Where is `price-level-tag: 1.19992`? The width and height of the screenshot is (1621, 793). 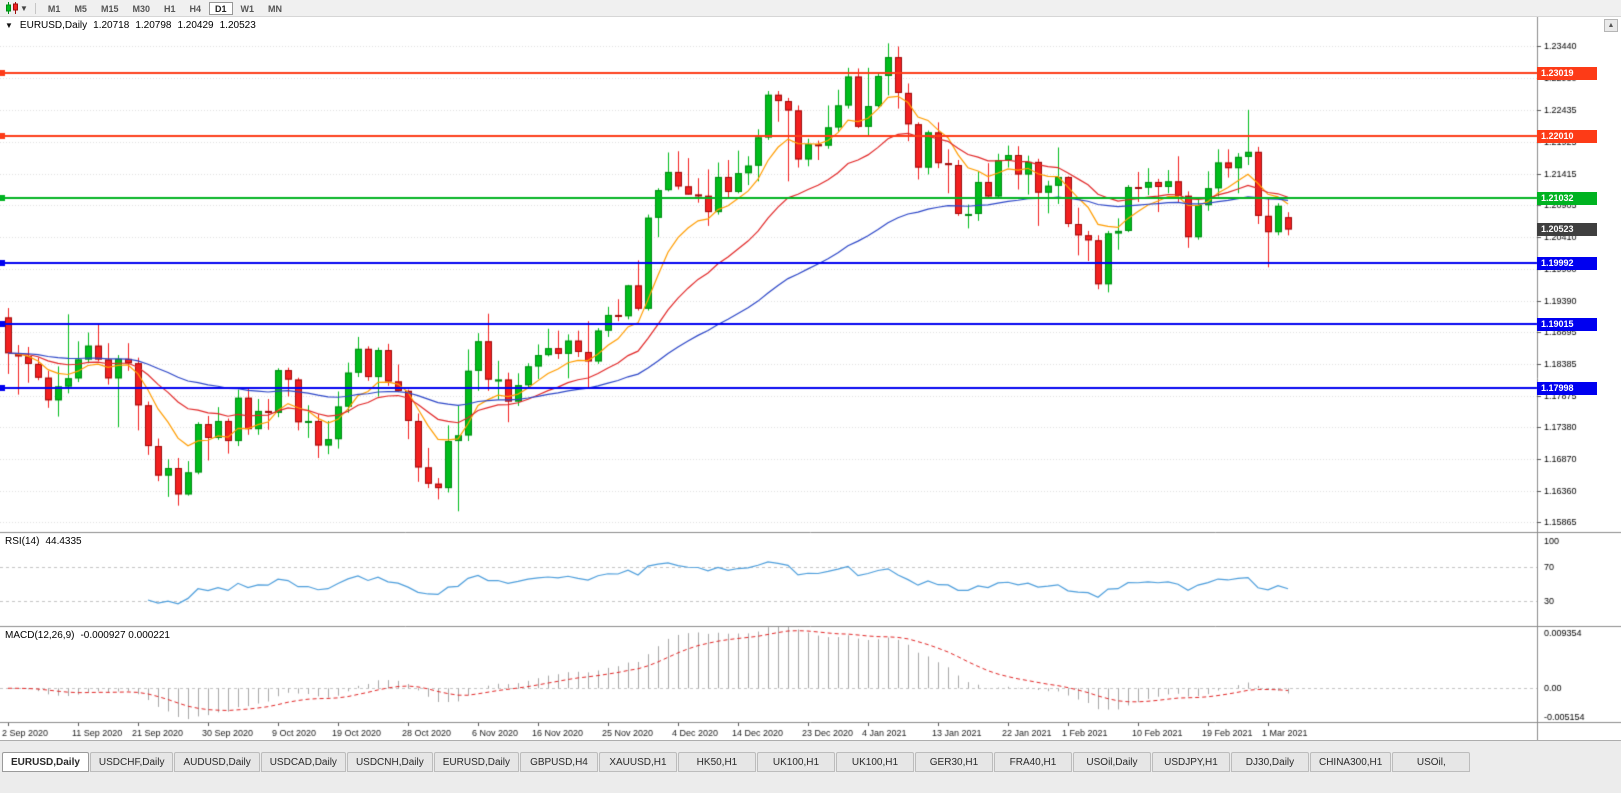 price-level-tag: 1.19992 is located at coordinates (1567, 263).